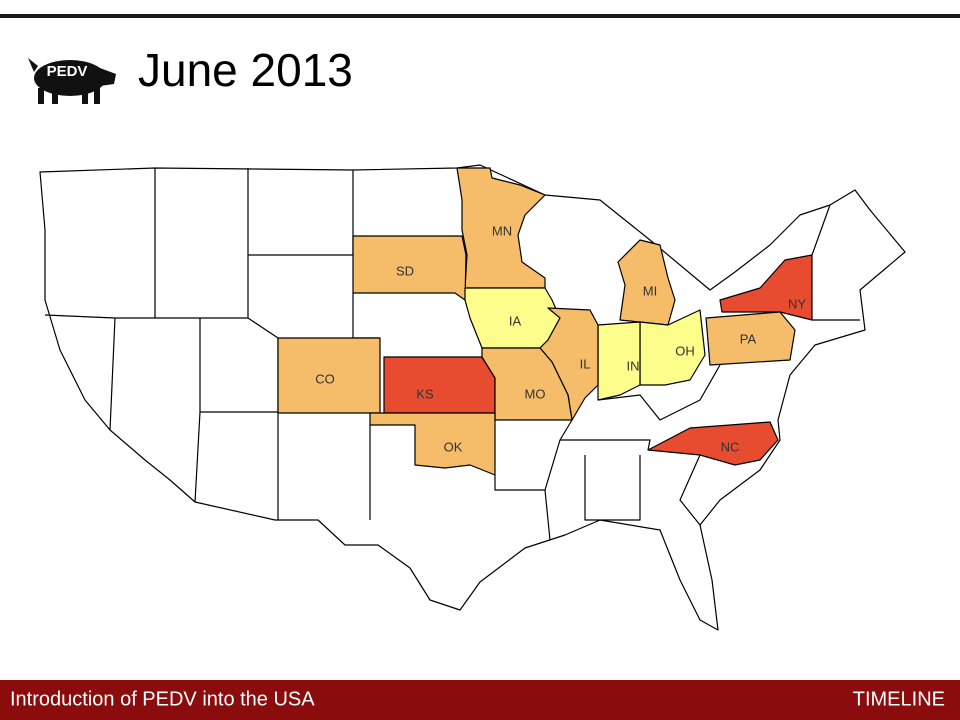  What do you see at coordinates (633, 365) in the screenshot?
I see `state-label: IN` at bounding box center [633, 365].